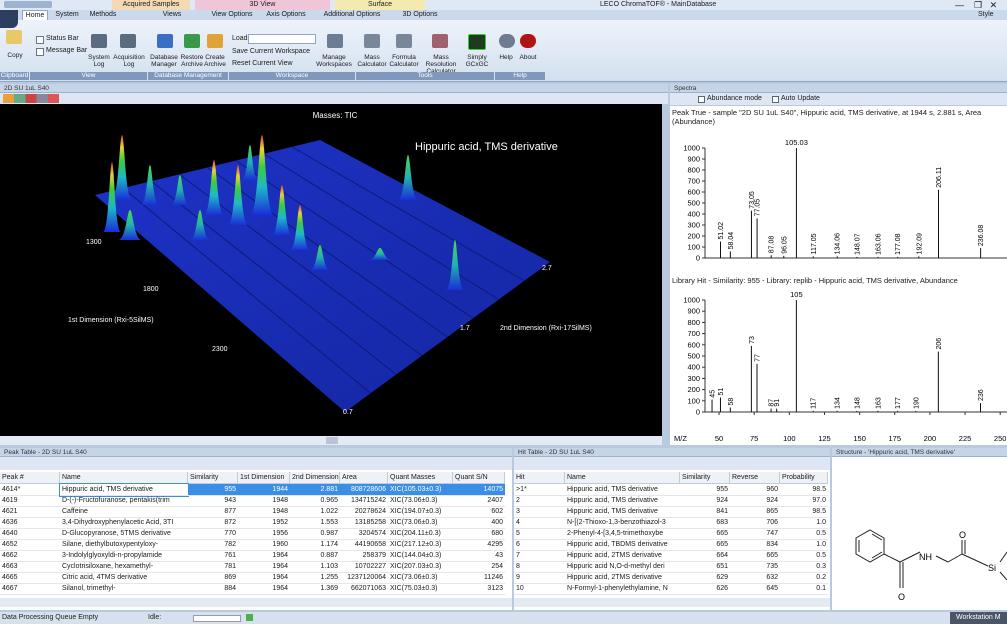  Describe the element at coordinates (804, 490) in the screenshot. I see `table-cell: 98.5` at that location.